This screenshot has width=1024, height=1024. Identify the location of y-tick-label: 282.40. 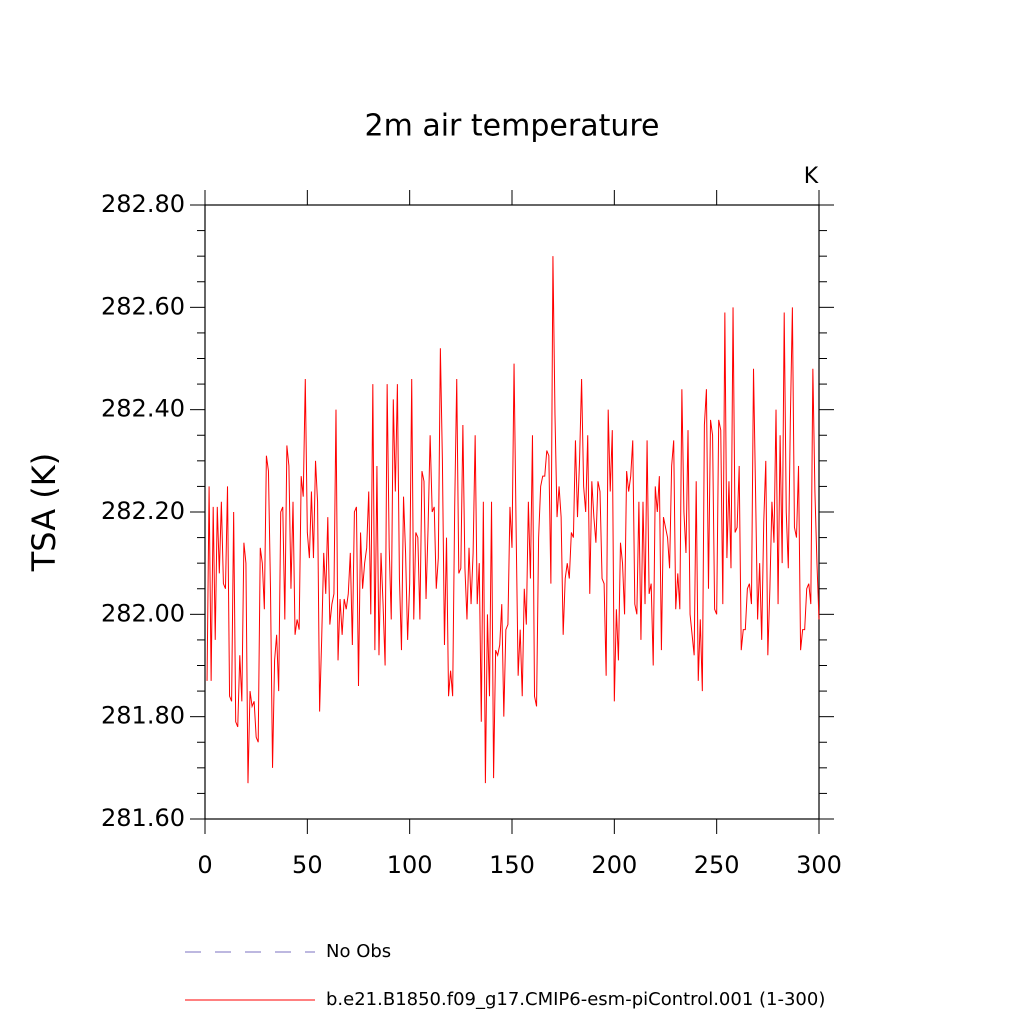
(143, 409).